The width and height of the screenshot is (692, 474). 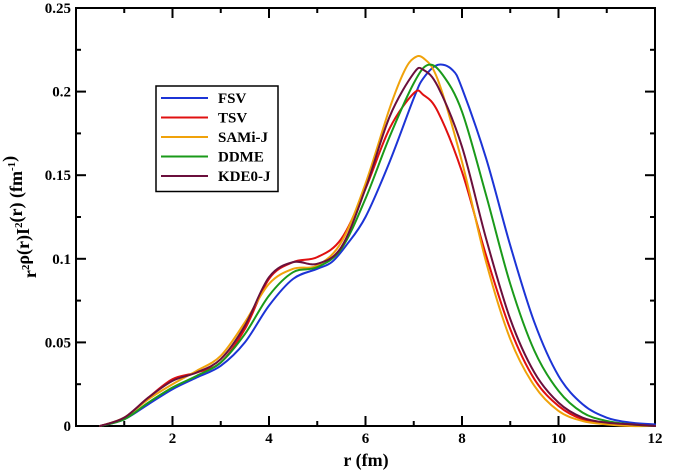 I want to click on x-tick-label: 2, so click(x=173, y=439).